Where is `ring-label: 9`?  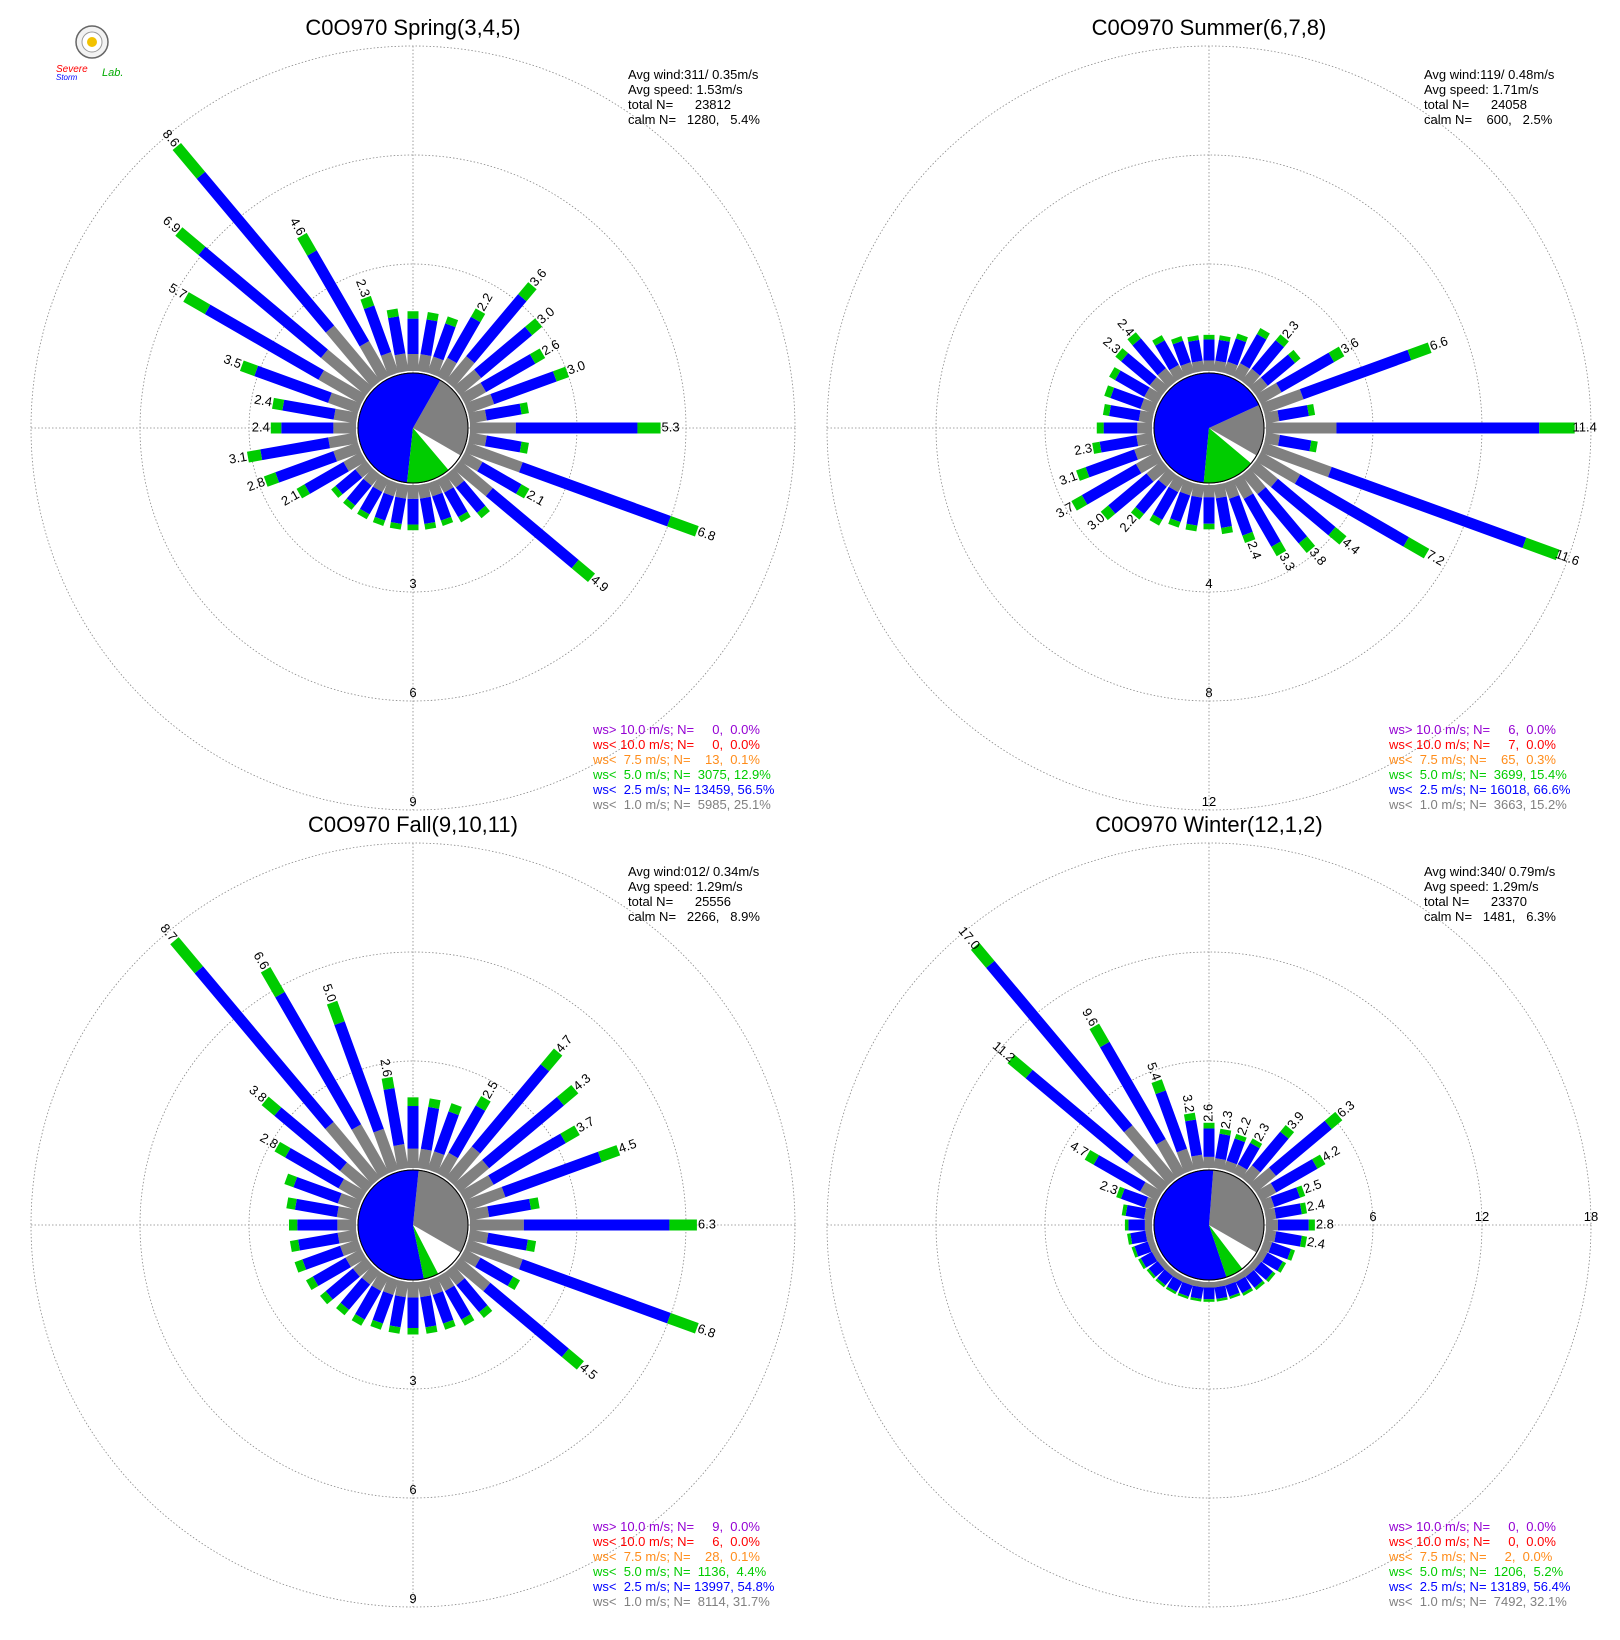 ring-label: 9 is located at coordinates (412, 1598).